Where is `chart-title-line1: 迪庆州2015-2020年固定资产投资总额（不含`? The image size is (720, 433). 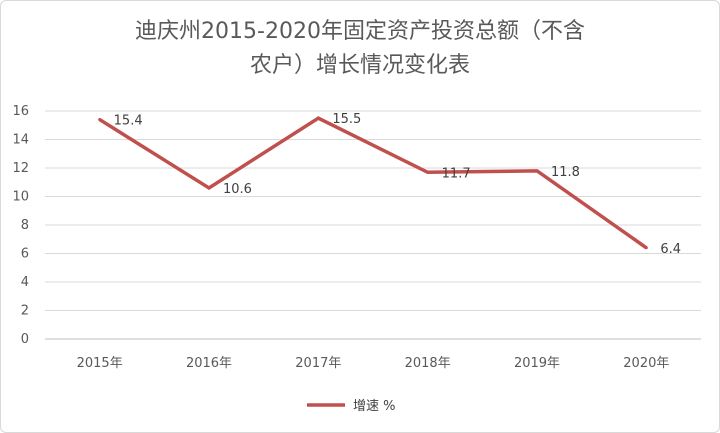
chart-title-line1: 迪庆州2015-2020年固定资产投资总额（不含 is located at coordinates (360, 31).